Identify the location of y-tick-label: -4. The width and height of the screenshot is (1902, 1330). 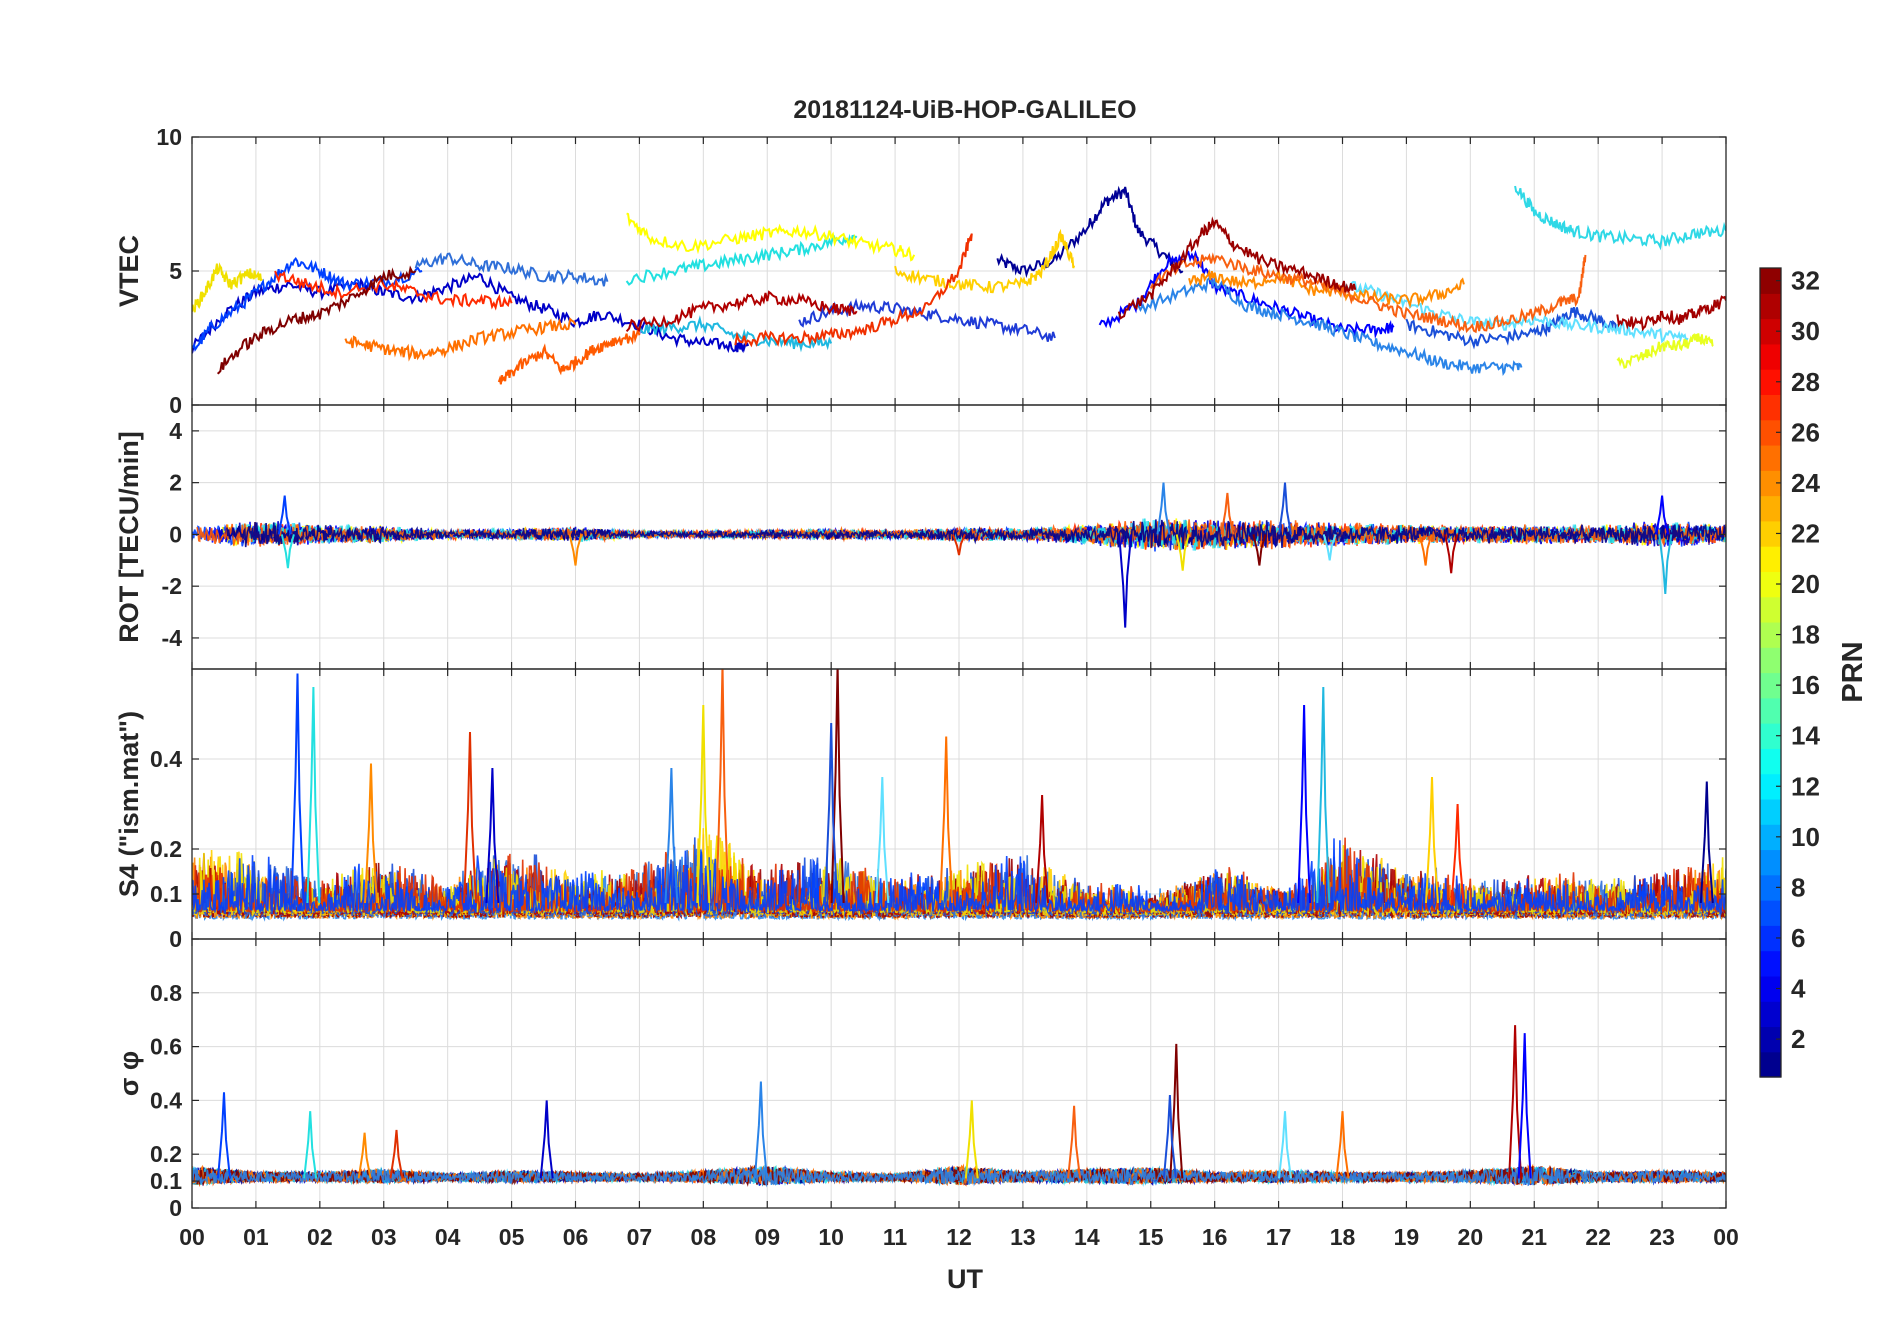
(172, 638).